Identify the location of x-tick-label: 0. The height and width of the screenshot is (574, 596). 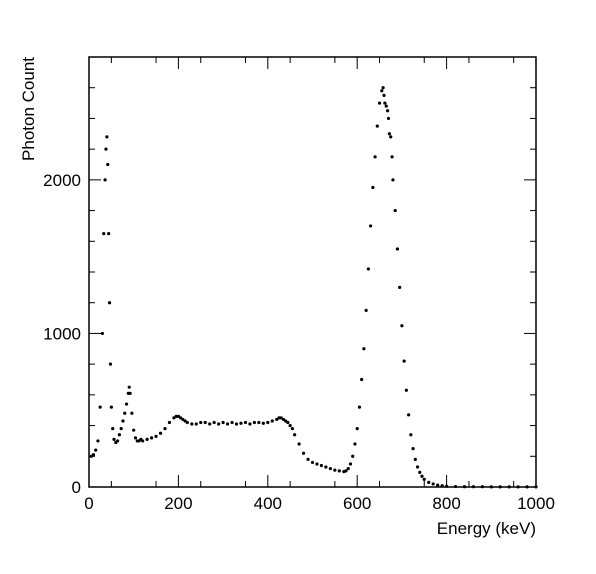
(88, 503).